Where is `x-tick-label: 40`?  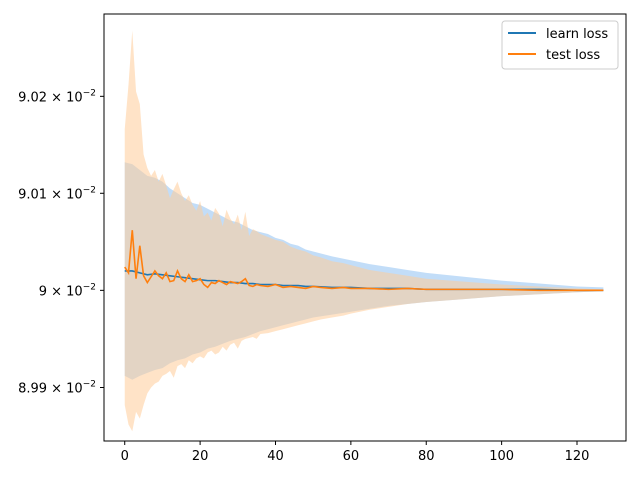
x-tick-label: 40 is located at coordinates (275, 456).